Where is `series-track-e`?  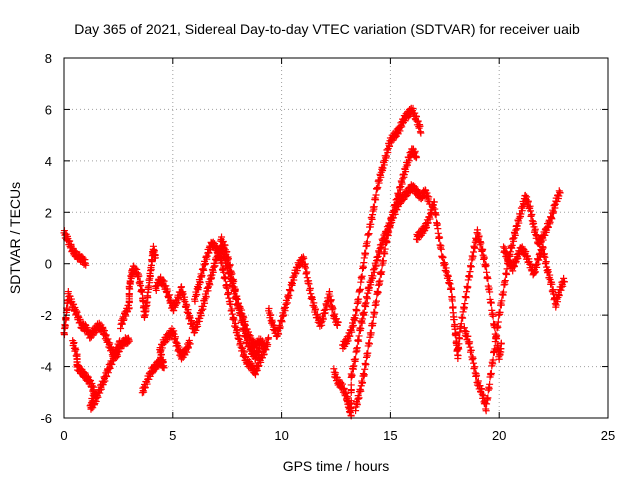
series-track-e is located at coordinates (166, 361).